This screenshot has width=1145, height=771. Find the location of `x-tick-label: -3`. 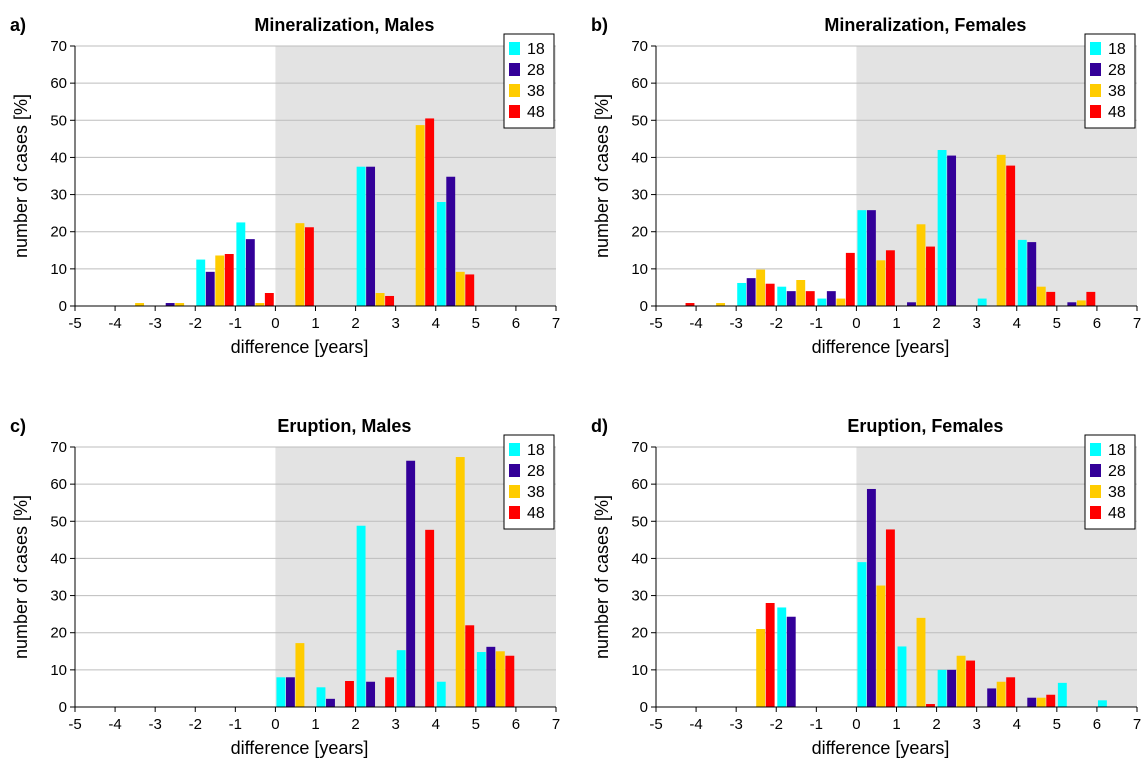

x-tick-label: -3 is located at coordinates (735, 323).